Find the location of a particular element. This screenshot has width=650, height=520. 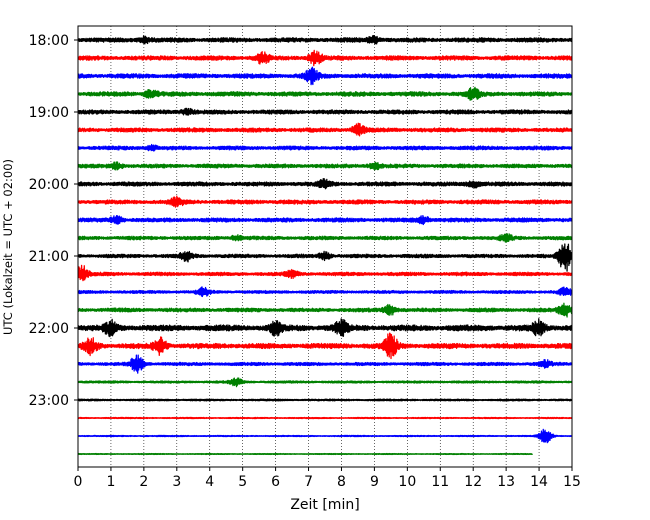

x-tick-label: 0 is located at coordinates (78, 482).